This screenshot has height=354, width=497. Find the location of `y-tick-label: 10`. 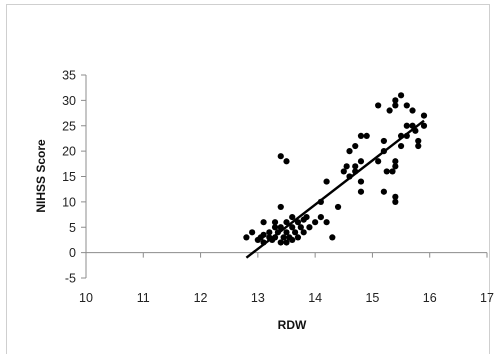

y-tick-label: 10 is located at coordinates (69, 202).